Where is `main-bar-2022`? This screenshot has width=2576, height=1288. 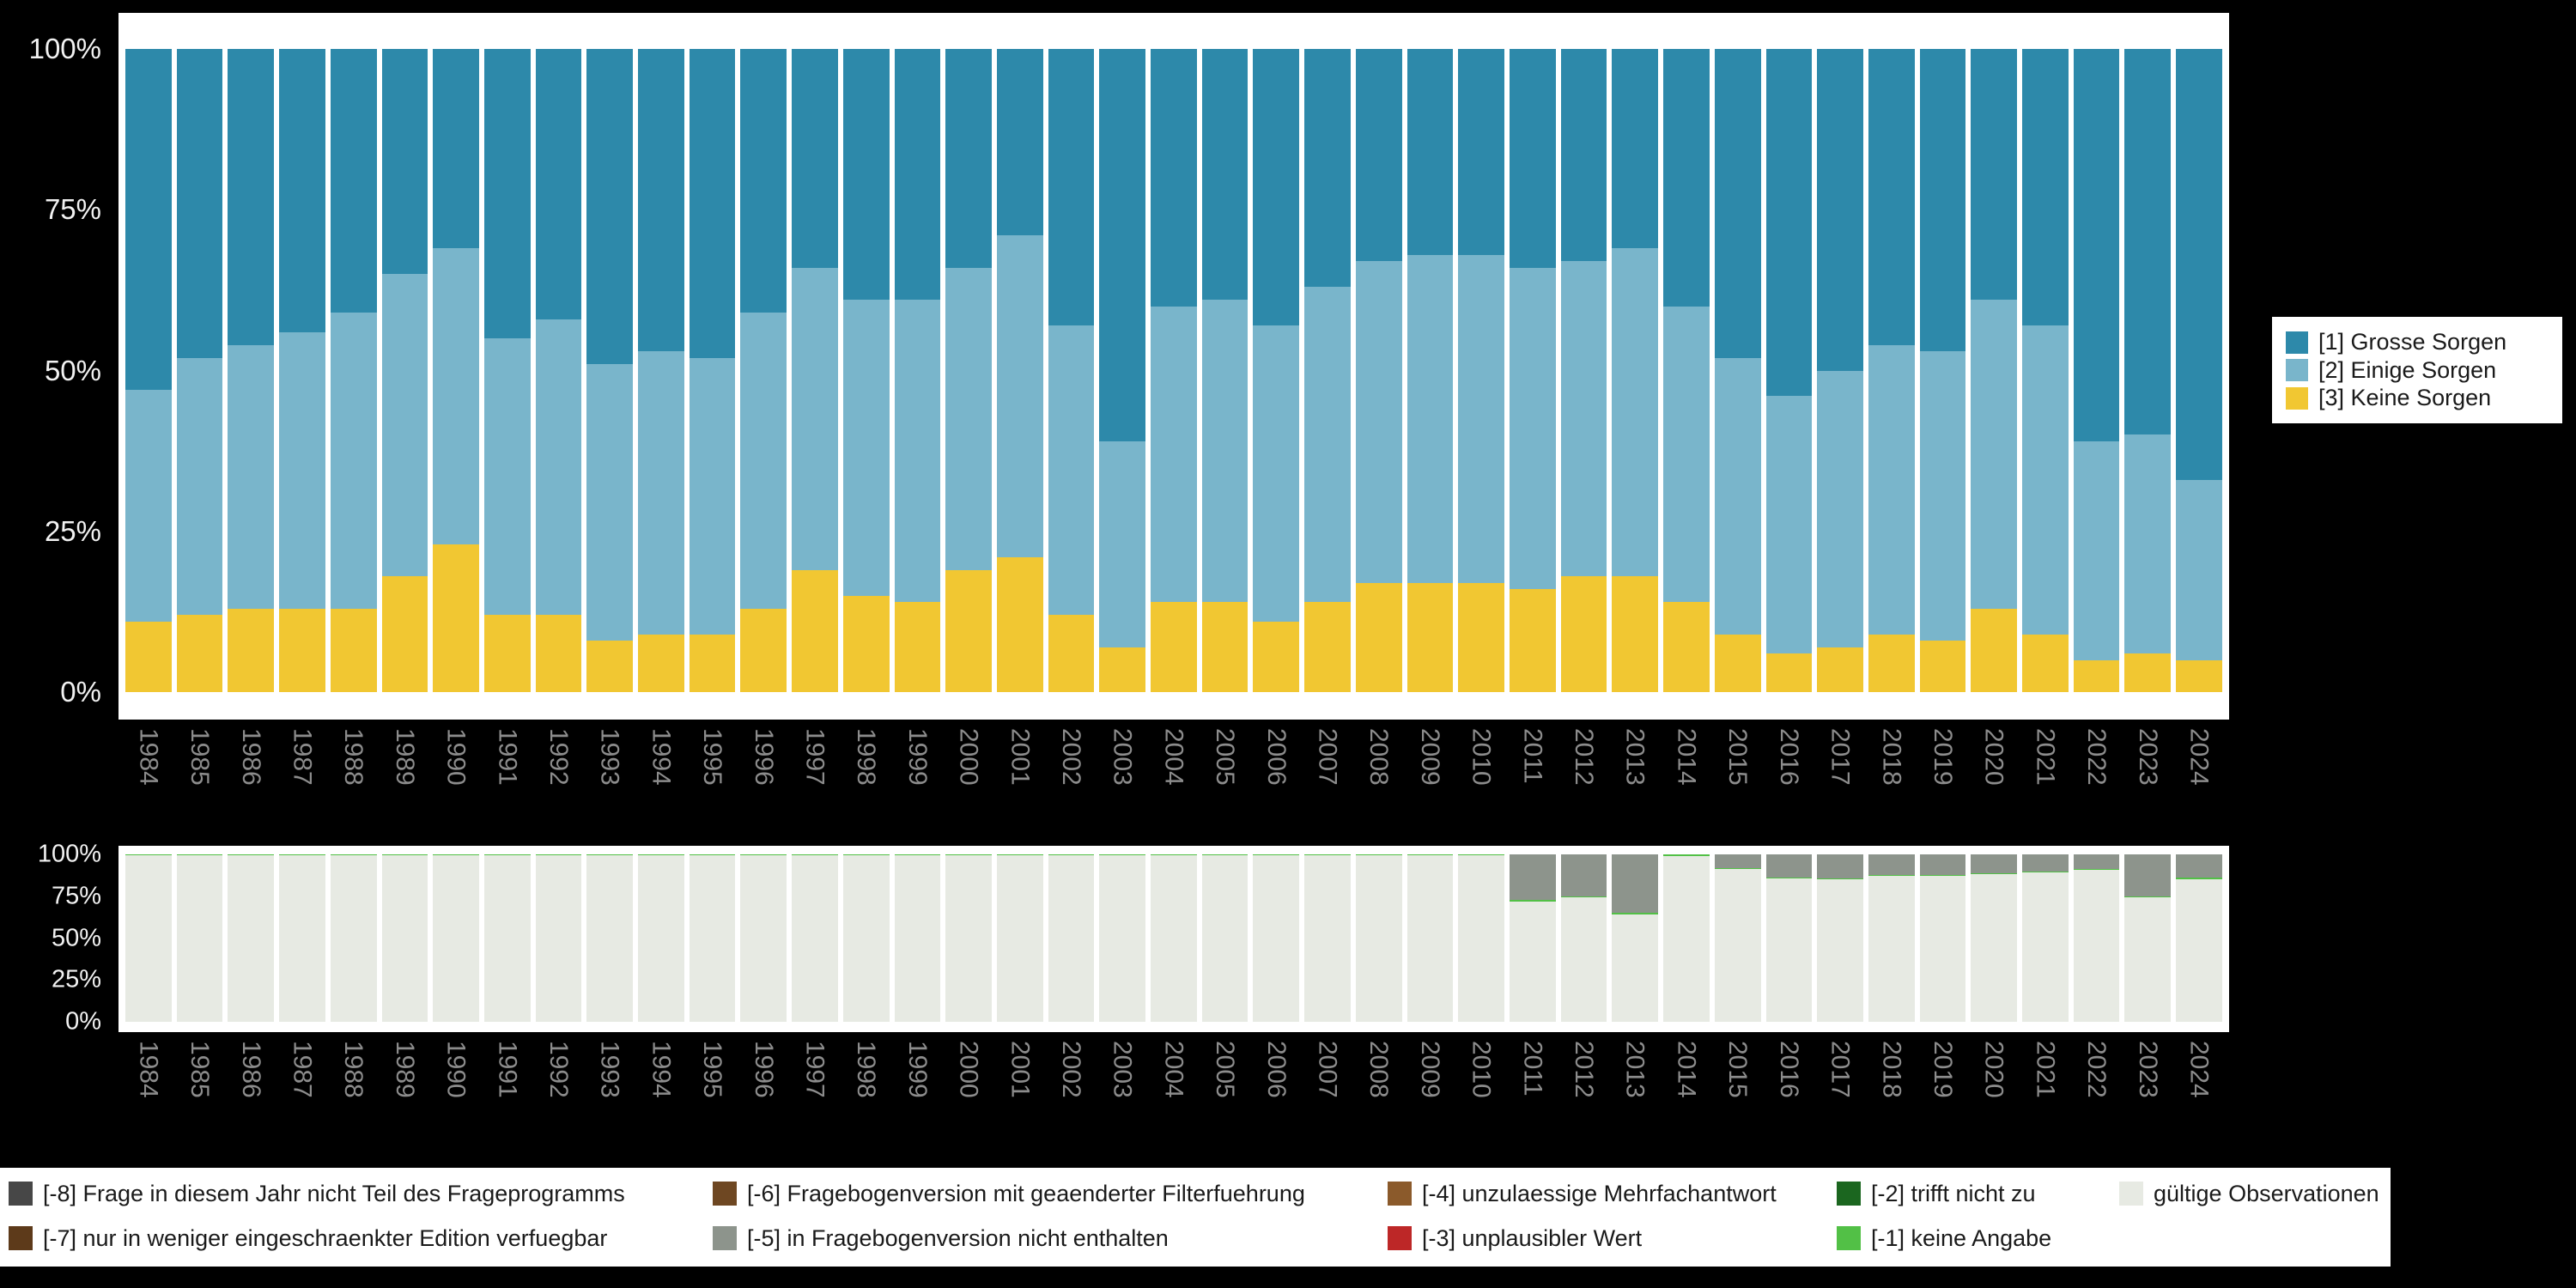
main-bar-2022 is located at coordinates (2097, 370).